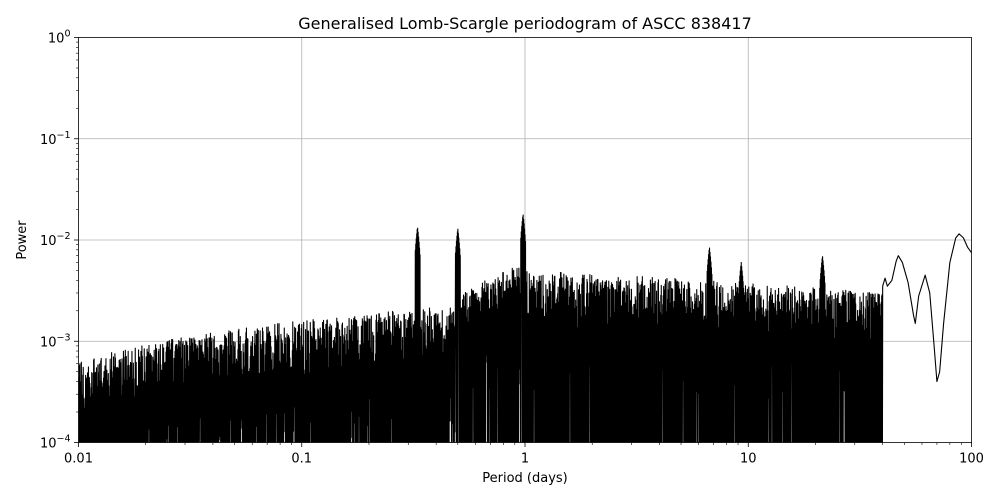 The image size is (1000, 500). What do you see at coordinates (748, 459) in the screenshot?
I see `x-tick-label: 10` at bounding box center [748, 459].